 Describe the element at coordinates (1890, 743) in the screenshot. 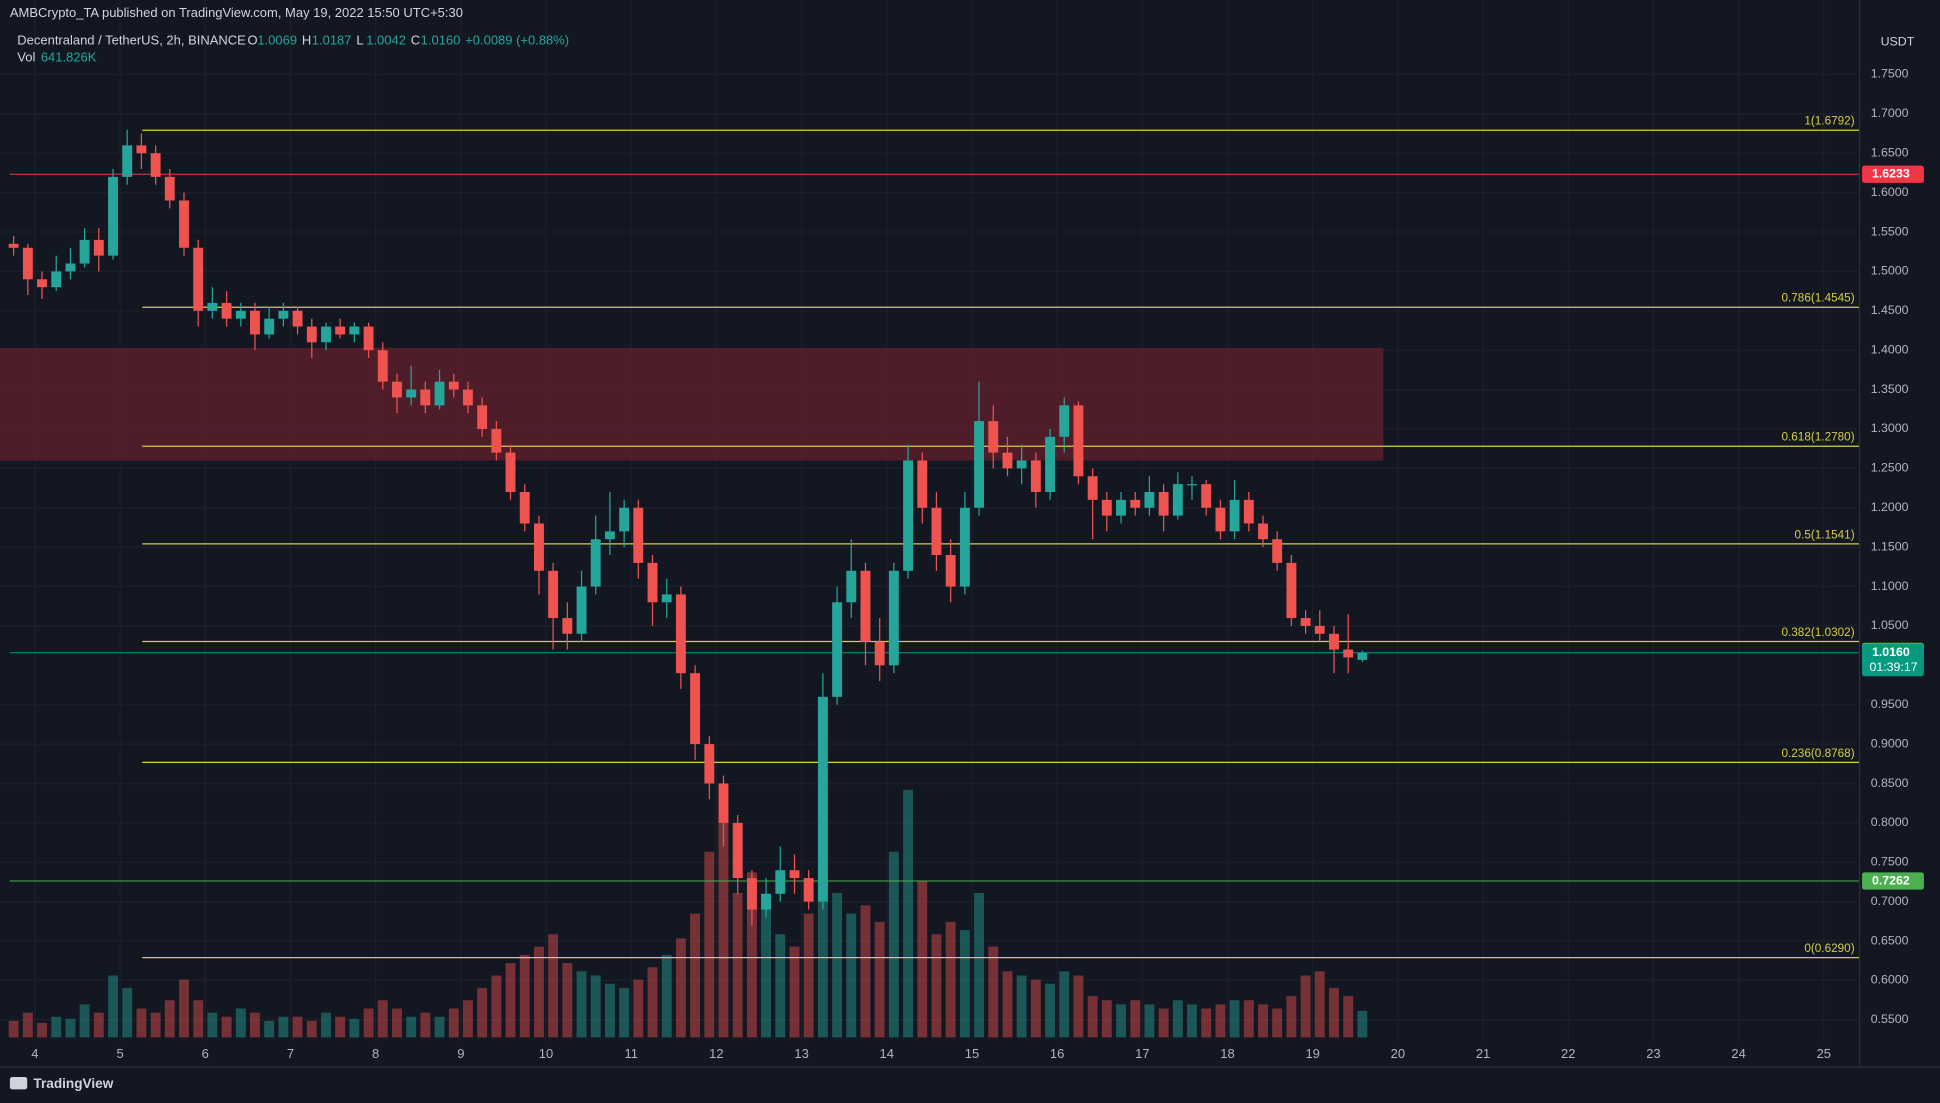

I see `y-tick-label: 0.9000` at that location.